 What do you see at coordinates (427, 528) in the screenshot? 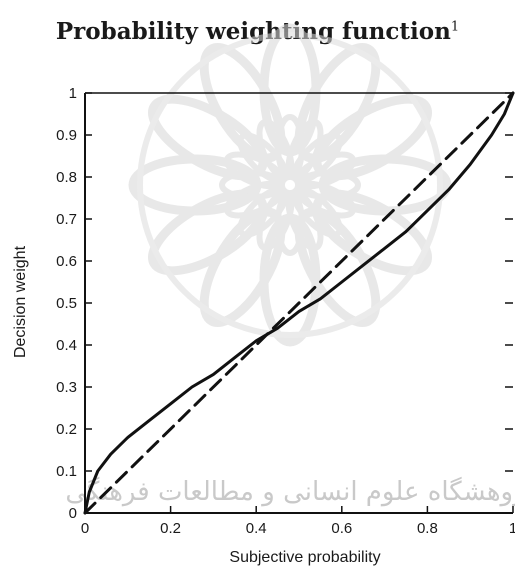
I see `x-tick-label: 0.8` at bounding box center [427, 528].